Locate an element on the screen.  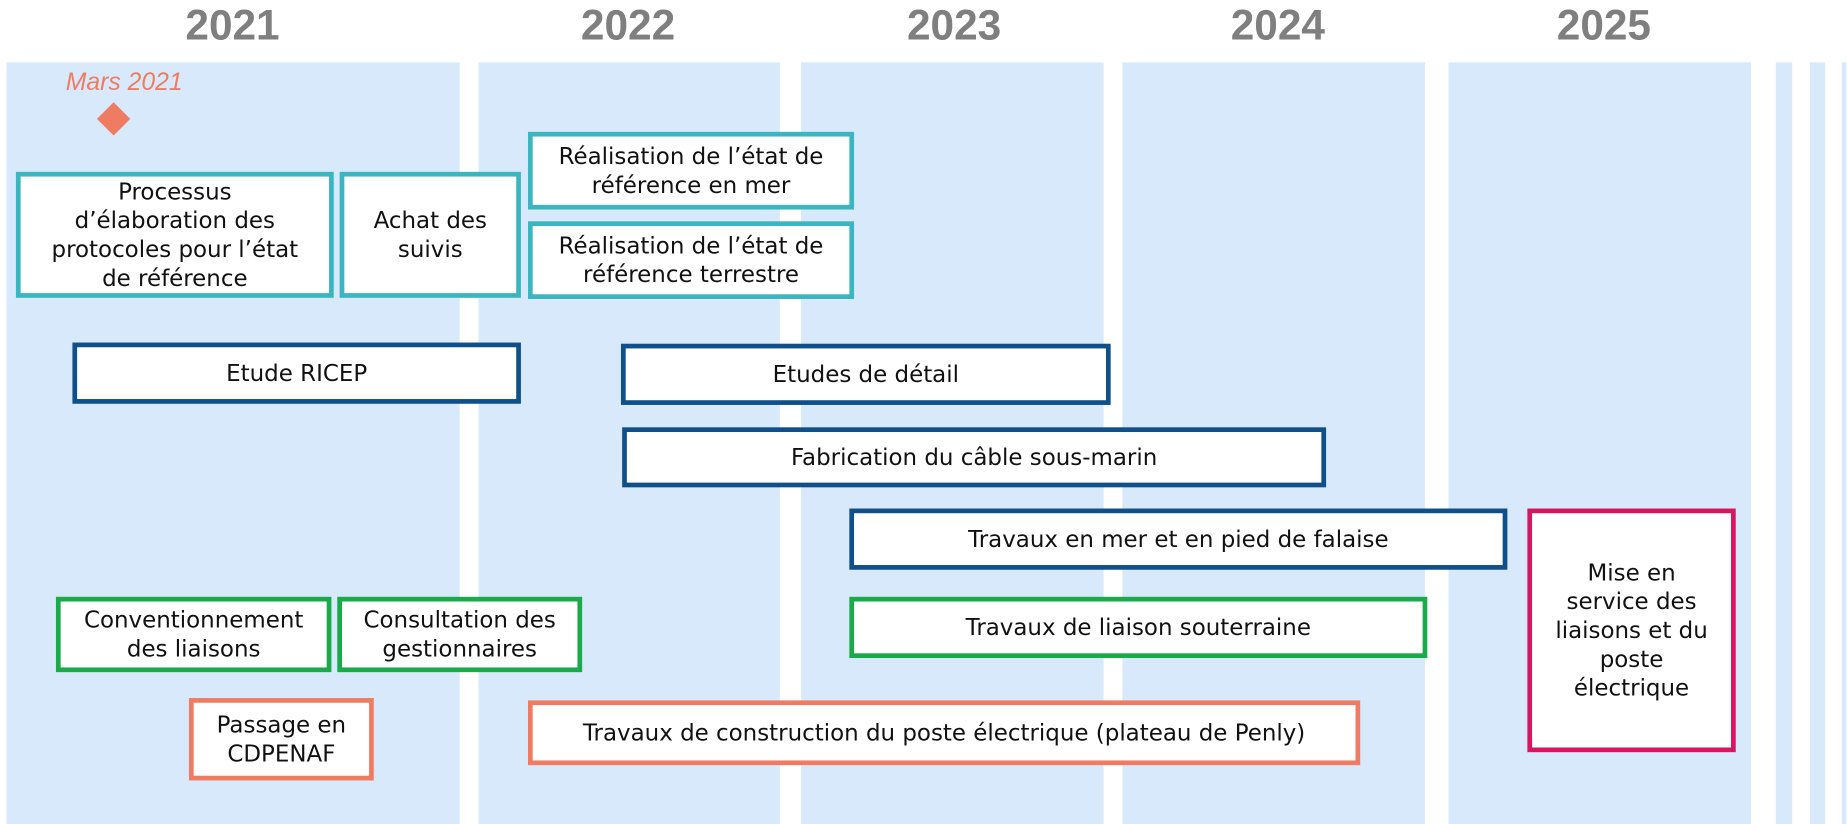
task-label: poste is located at coordinates (1632, 660).